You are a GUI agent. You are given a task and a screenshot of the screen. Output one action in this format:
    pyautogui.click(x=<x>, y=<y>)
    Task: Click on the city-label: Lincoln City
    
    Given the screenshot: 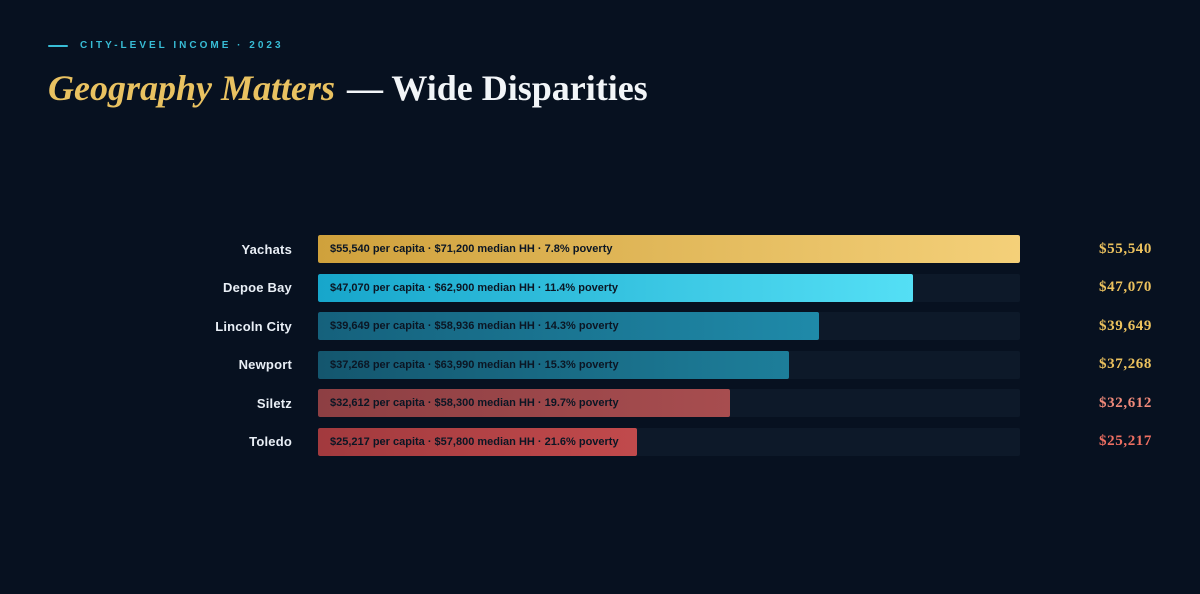 What is the action you would take?
    pyautogui.click(x=253, y=326)
    